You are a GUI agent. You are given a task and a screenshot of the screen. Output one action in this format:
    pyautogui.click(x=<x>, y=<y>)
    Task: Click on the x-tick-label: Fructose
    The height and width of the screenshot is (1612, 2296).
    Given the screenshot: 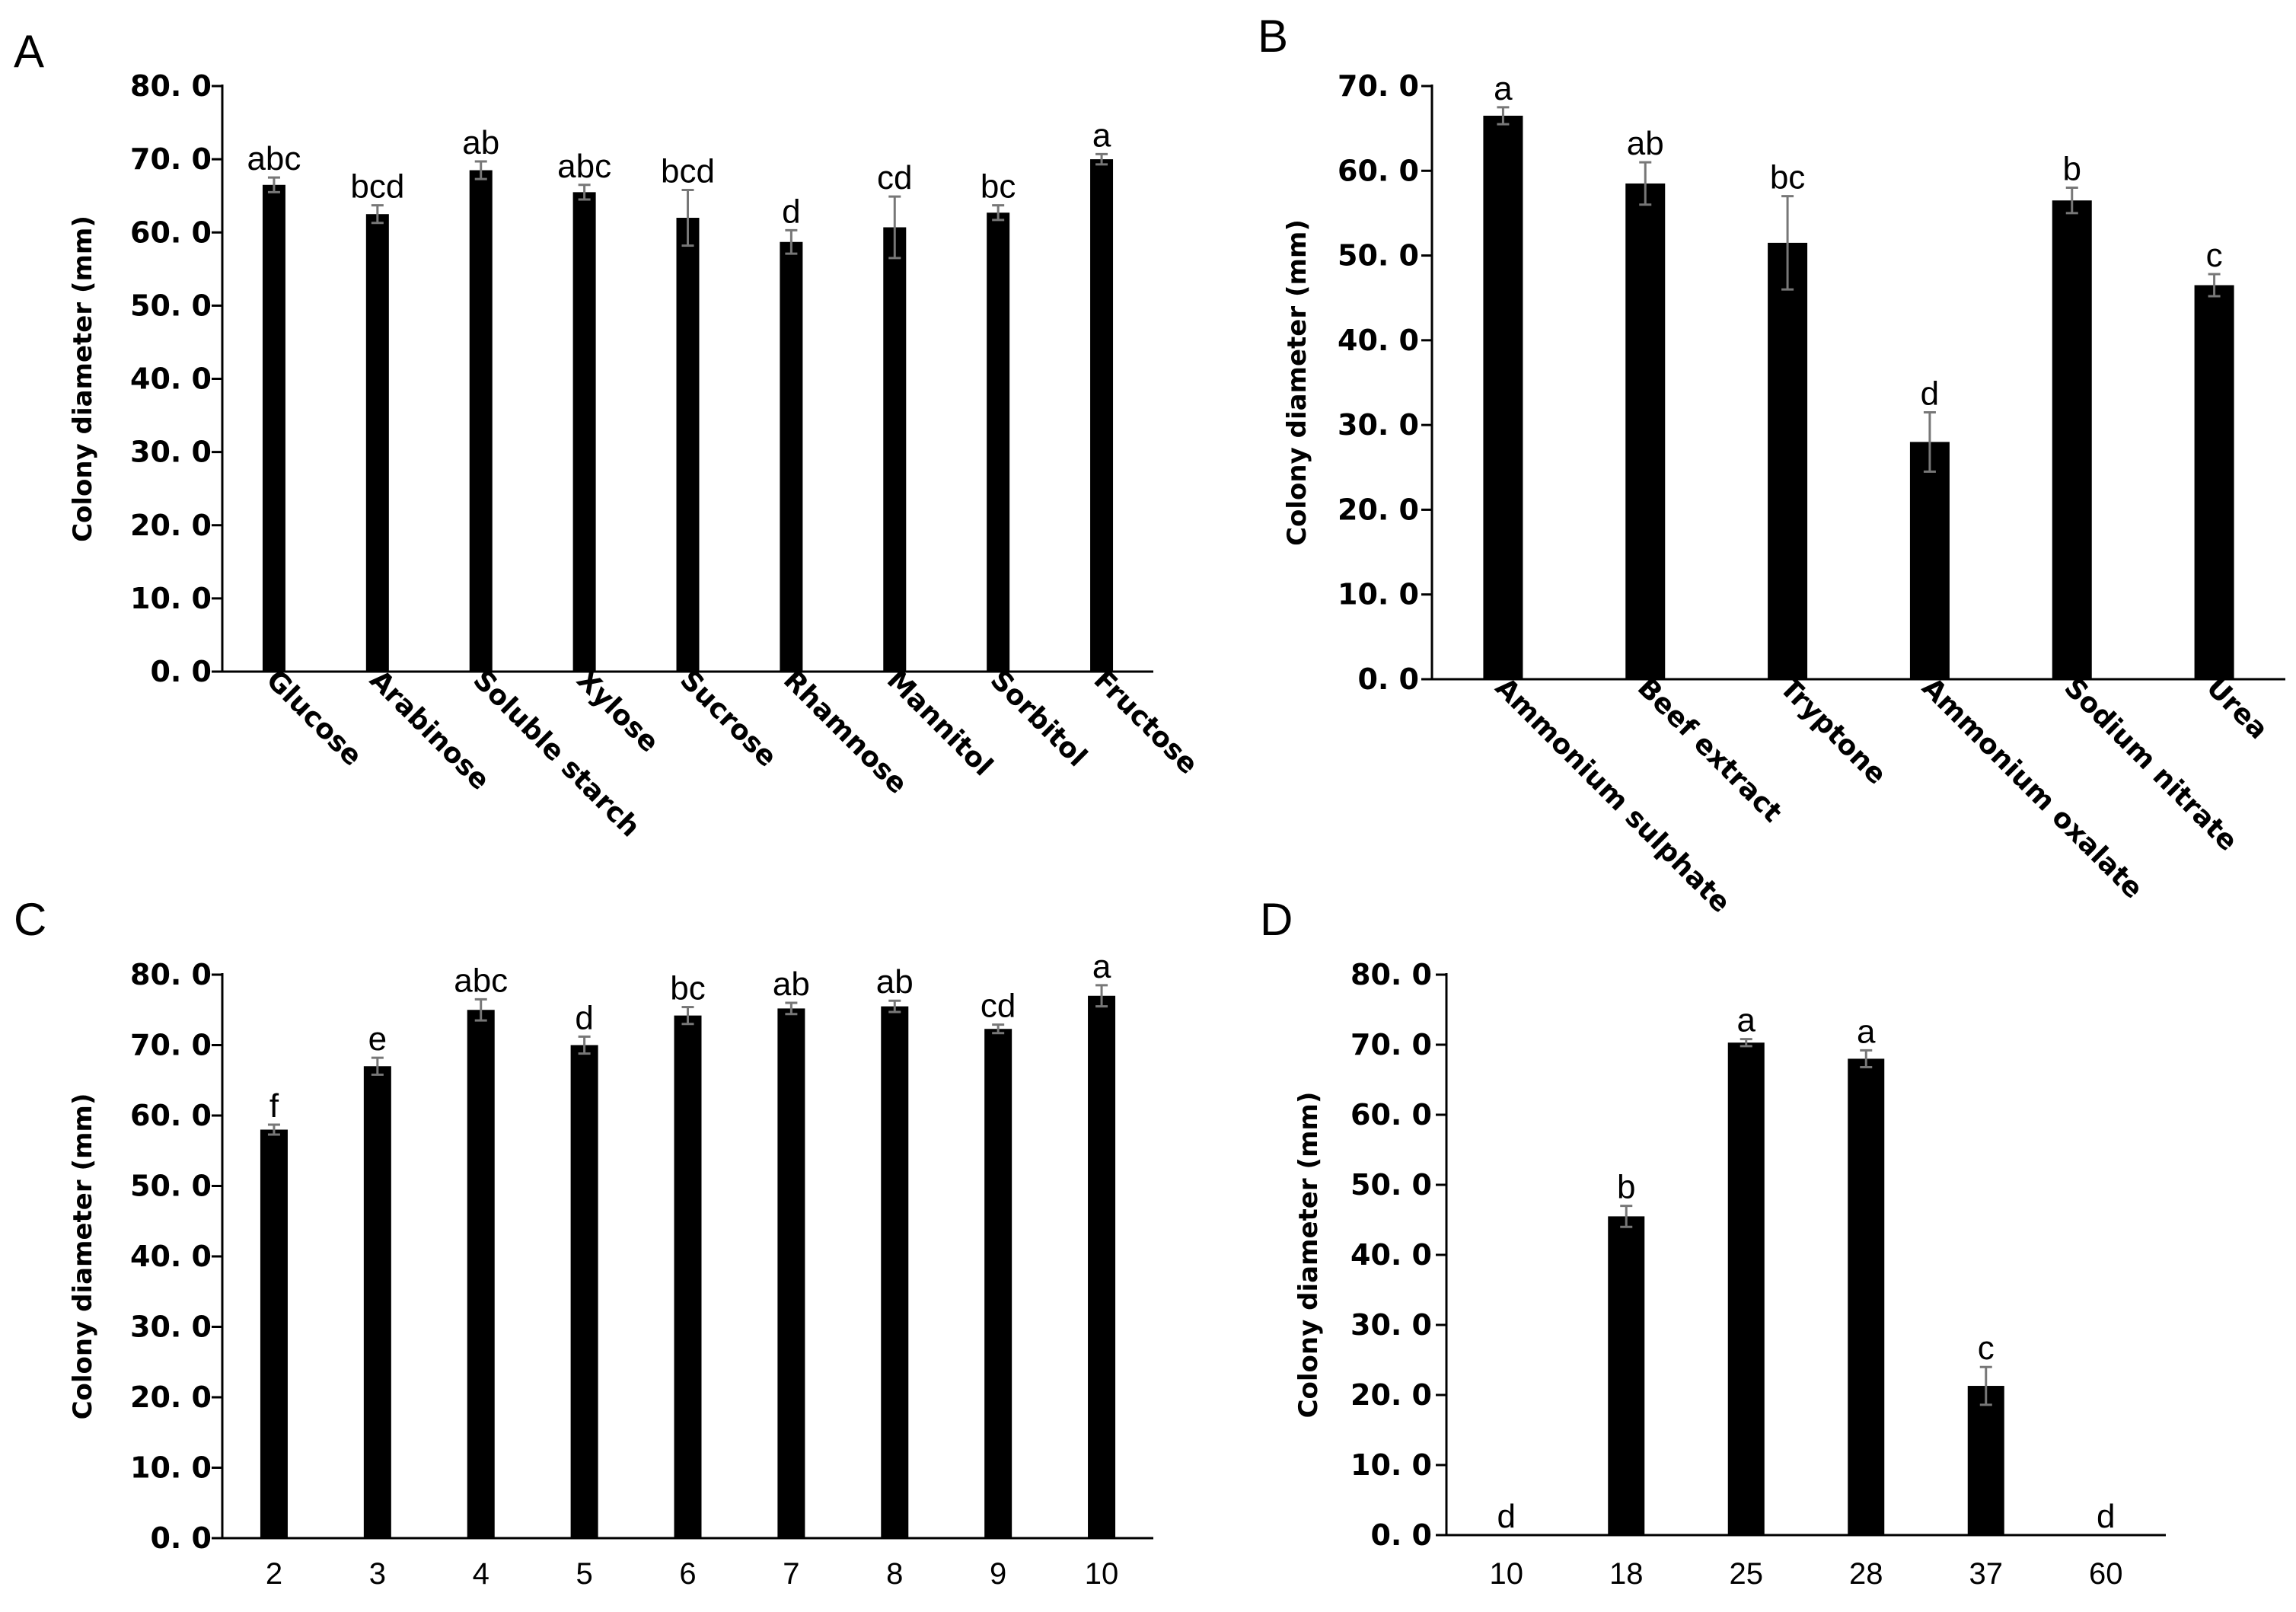 What is the action you would take?
    pyautogui.click(x=1146, y=722)
    